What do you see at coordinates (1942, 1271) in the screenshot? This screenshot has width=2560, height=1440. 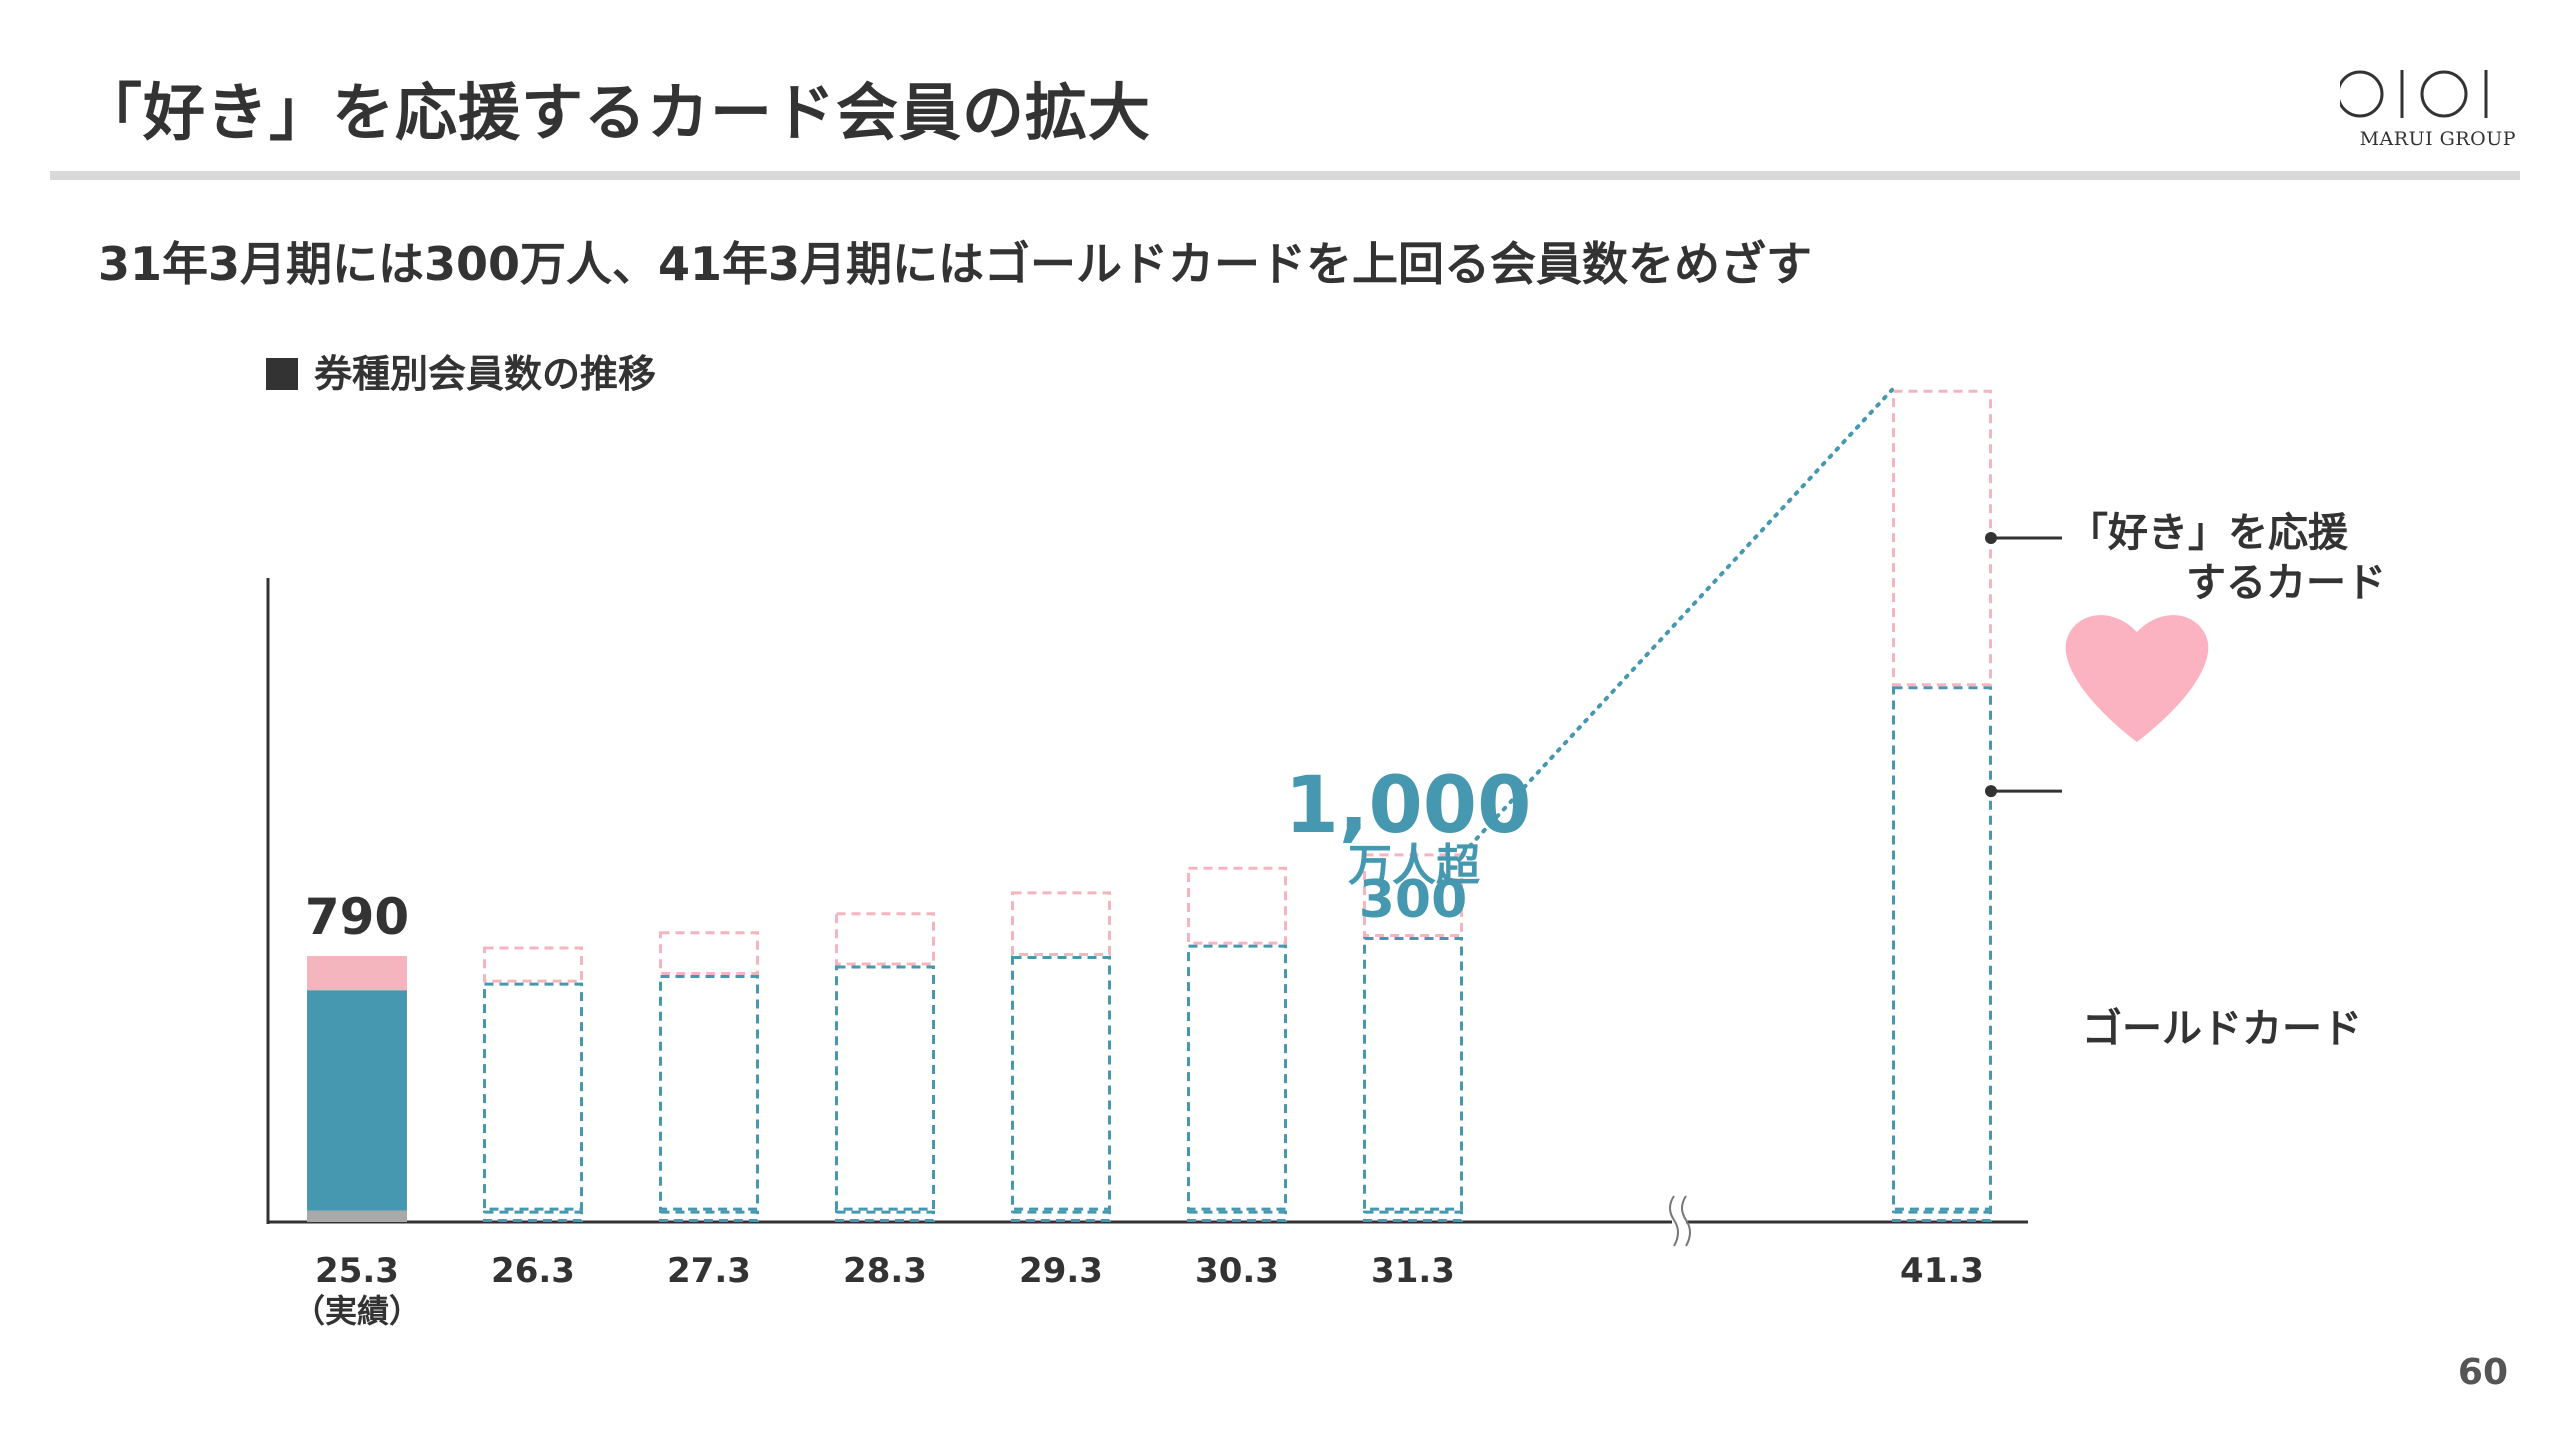 I see `tick-label-41.3: 41.3` at bounding box center [1942, 1271].